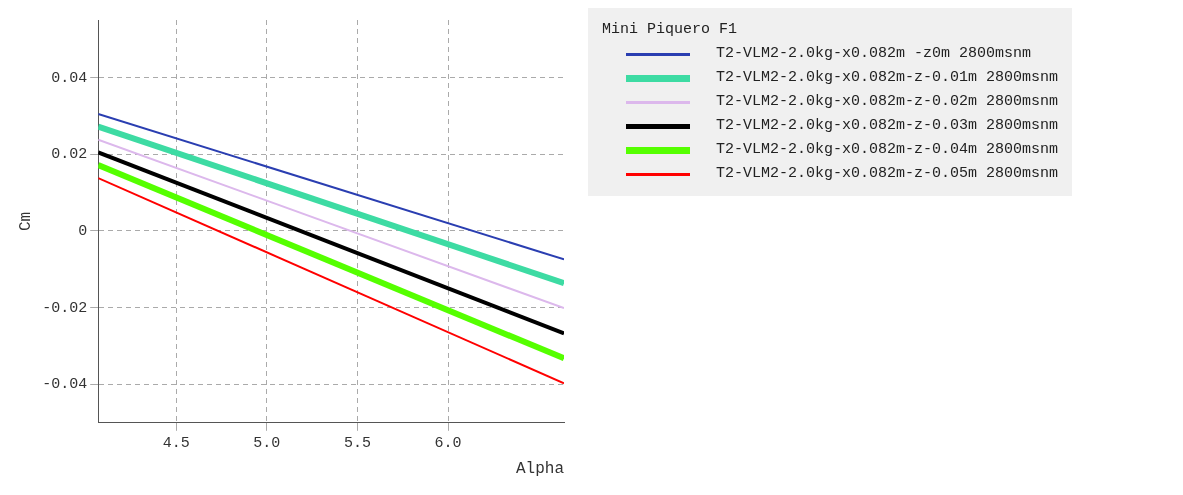  Describe the element at coordinates (83, 231) in the screenshot. I see `y-tick-label: 0` at that location.